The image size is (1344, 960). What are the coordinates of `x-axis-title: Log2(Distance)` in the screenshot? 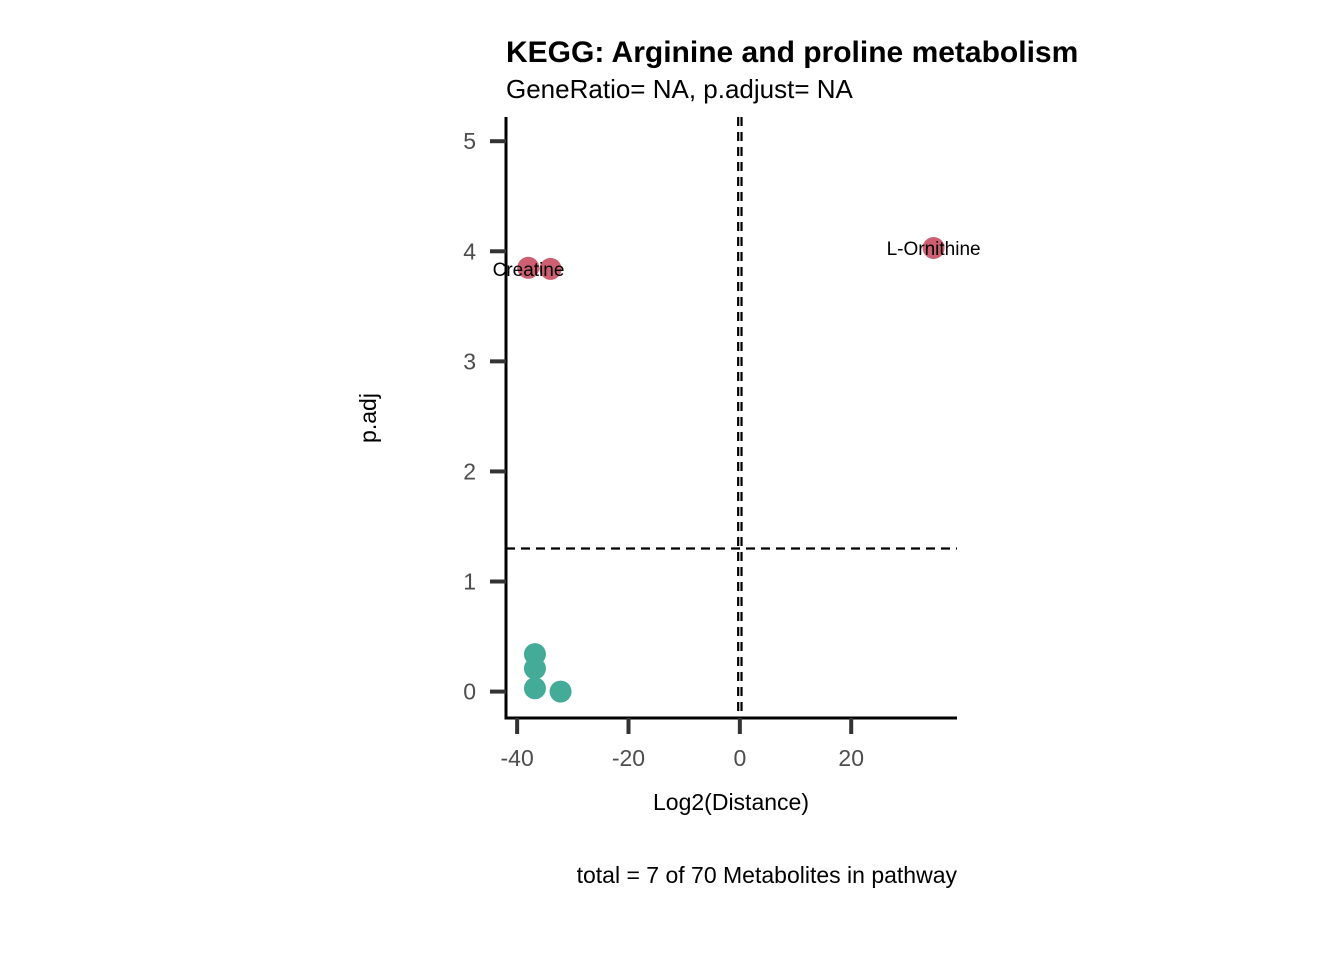 It's located at (731, 802).